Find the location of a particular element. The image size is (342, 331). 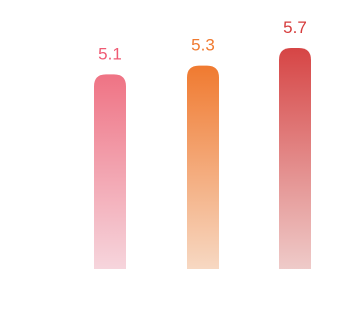

value-labels-layer: 5.1 5.3 5.7 is located at coordinates (202, 40).